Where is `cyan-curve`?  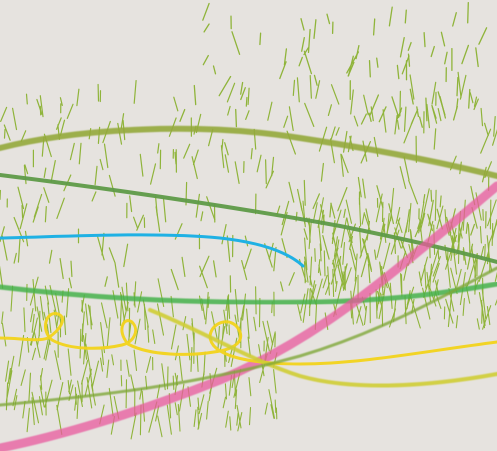 cyan-curve is located at coordinates (152, 250).